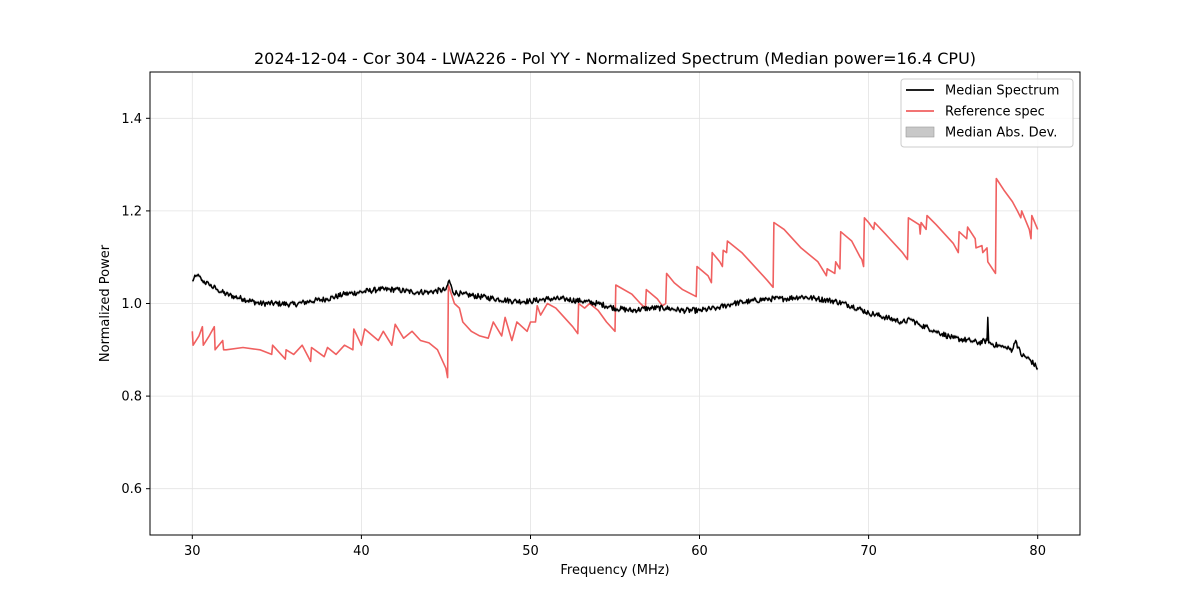 The width and height of the screenshot is (1200, 600). I want to click on x-axis-title: Frequency (MHz), so click(614, 570).